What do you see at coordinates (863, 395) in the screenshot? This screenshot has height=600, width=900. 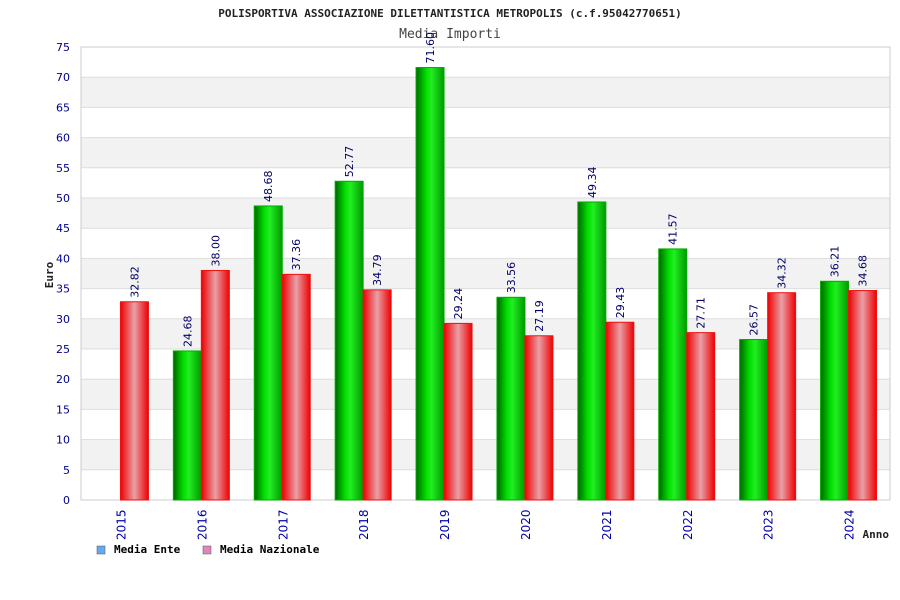 I see `bar-media-nazionale-2024` at bounding box center [863, 395].